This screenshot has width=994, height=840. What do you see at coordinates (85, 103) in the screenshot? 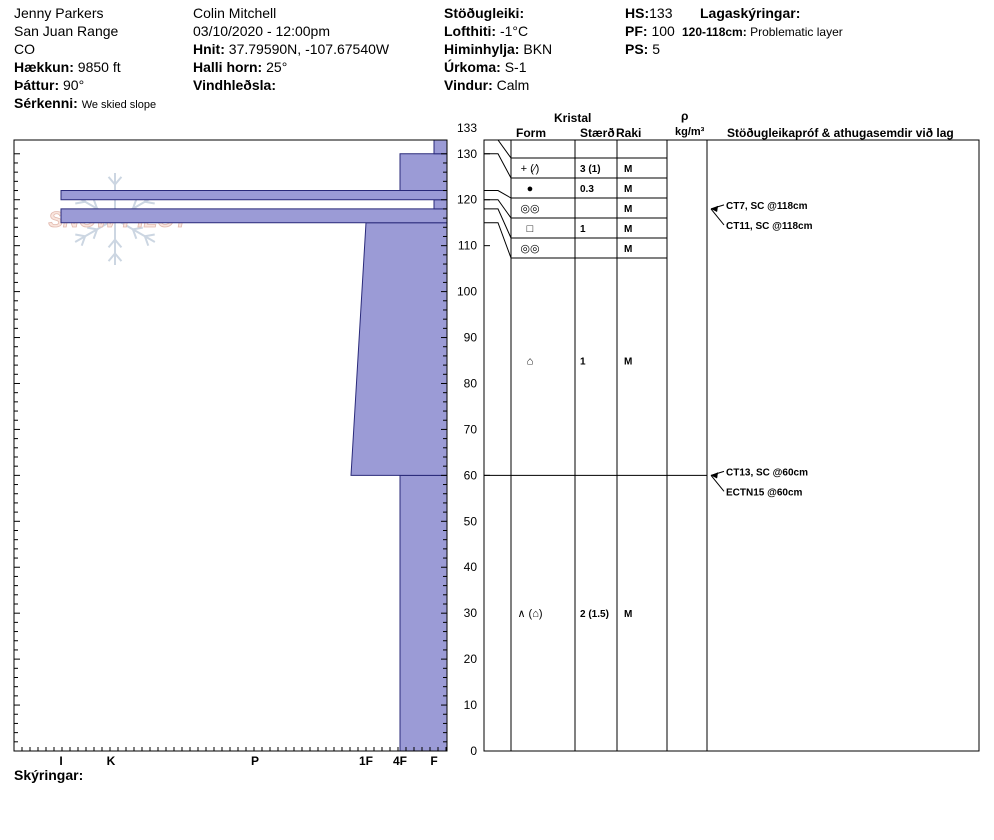
I see `specifics: Sérkenni: We skied slope` at bounding box center [85, 103].